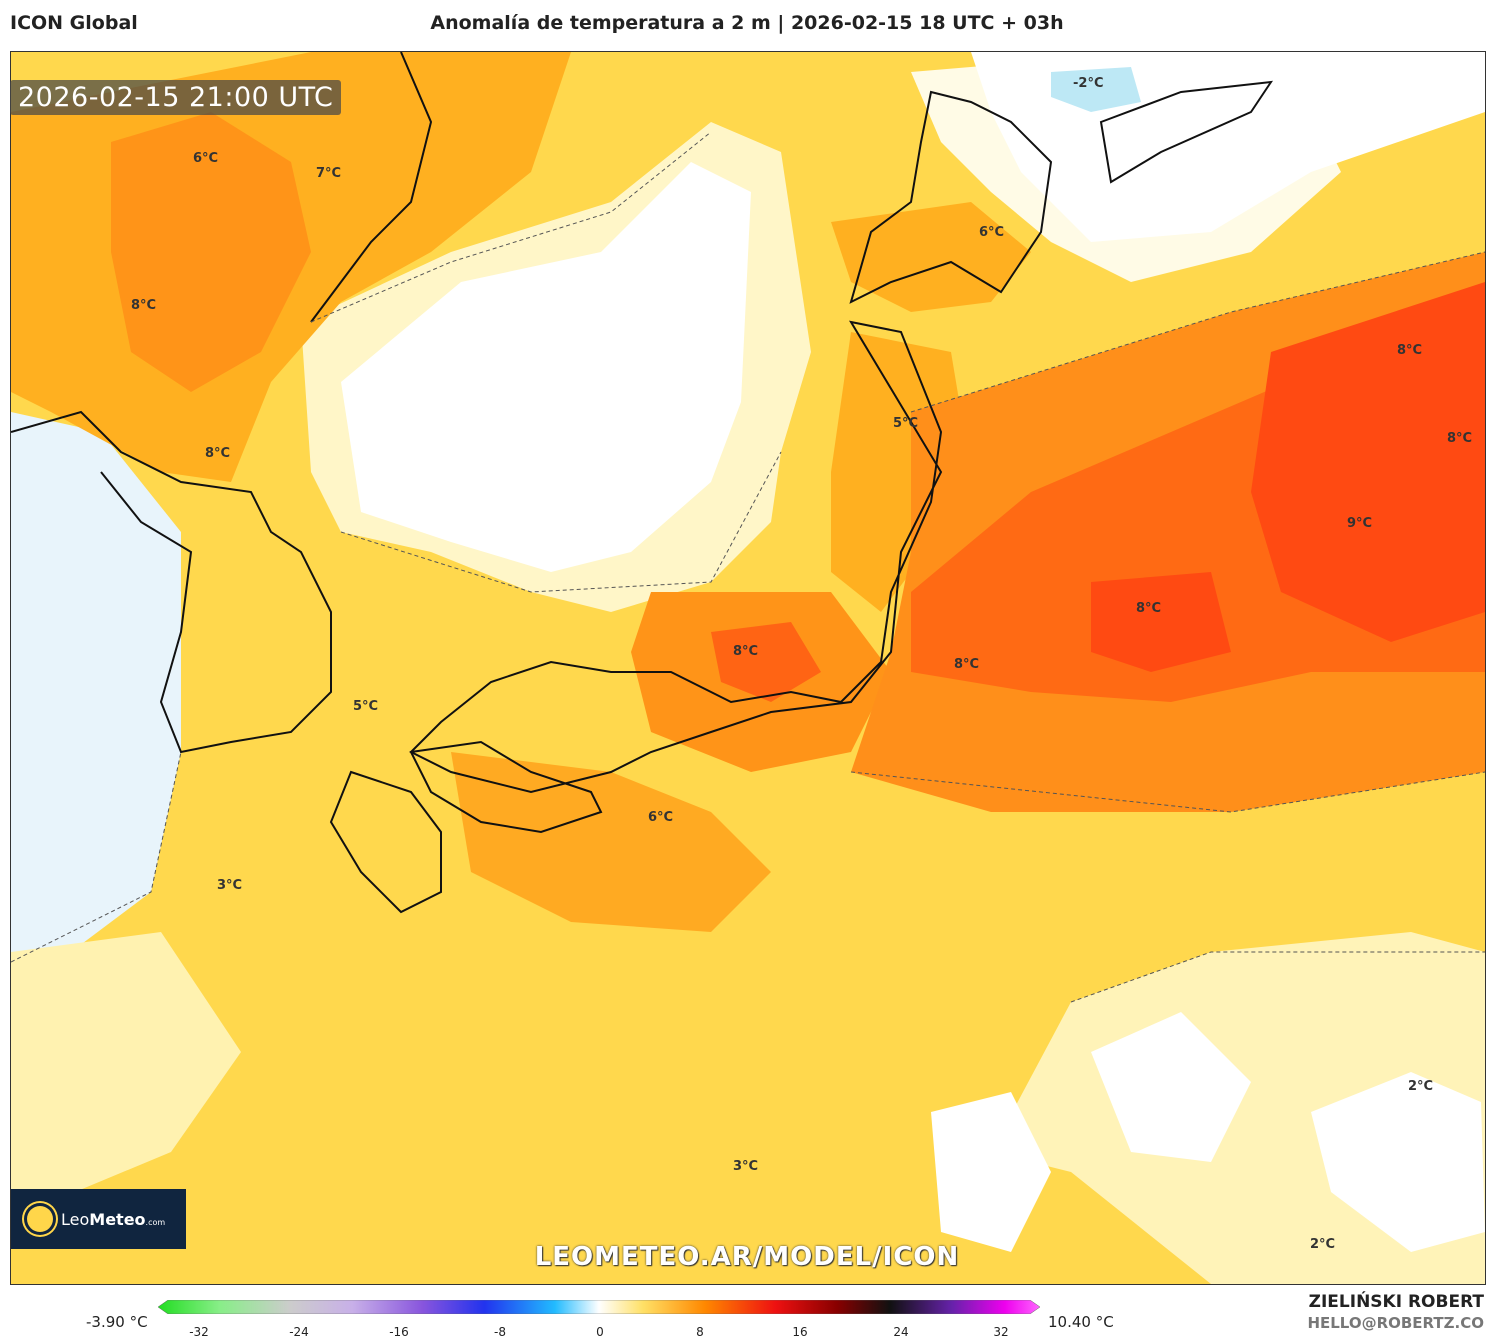  What do you see at coordinates (113, 1219) in the screenshot?
I see `logo-text: LeoMeteo.com` at bounding box center [113, 1219].